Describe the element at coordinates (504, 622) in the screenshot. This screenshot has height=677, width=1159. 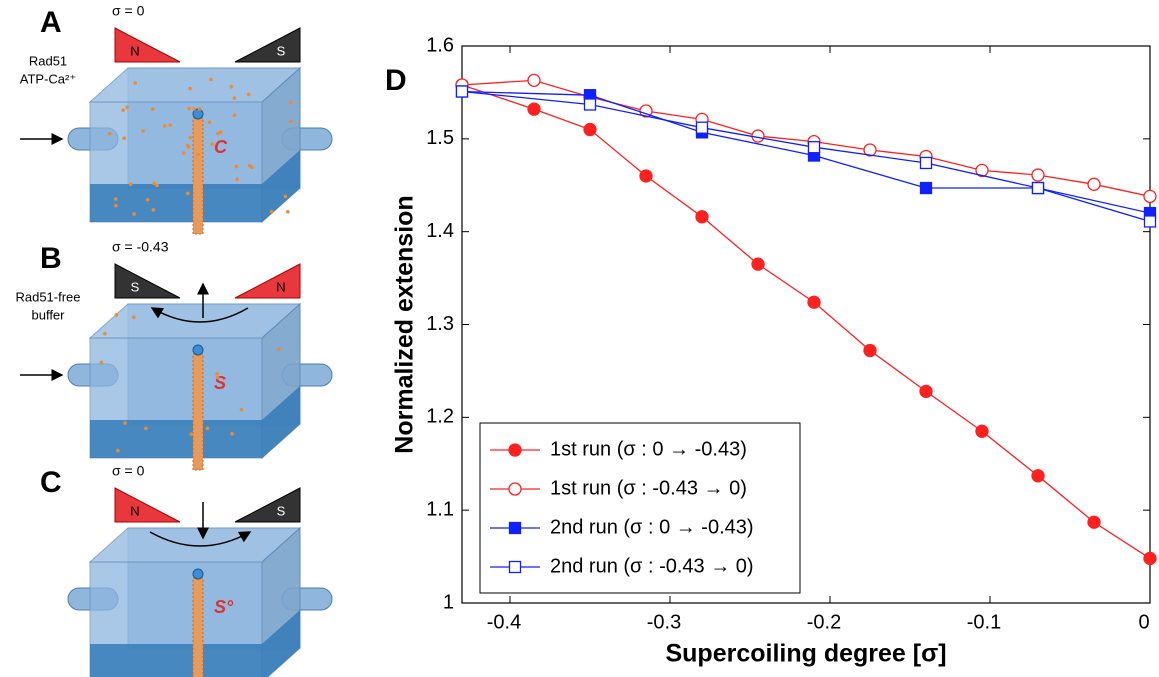
I see `x-tick-label: -0.4` at that location.